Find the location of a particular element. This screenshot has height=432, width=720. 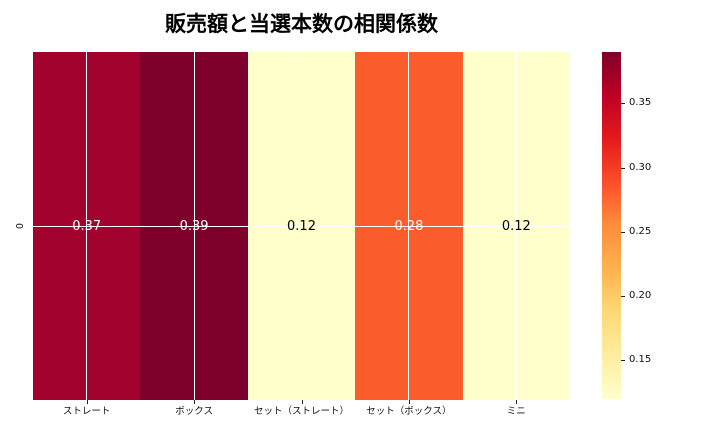

x-axis-tick-label: ミニ is located at coordinates (516, 411).